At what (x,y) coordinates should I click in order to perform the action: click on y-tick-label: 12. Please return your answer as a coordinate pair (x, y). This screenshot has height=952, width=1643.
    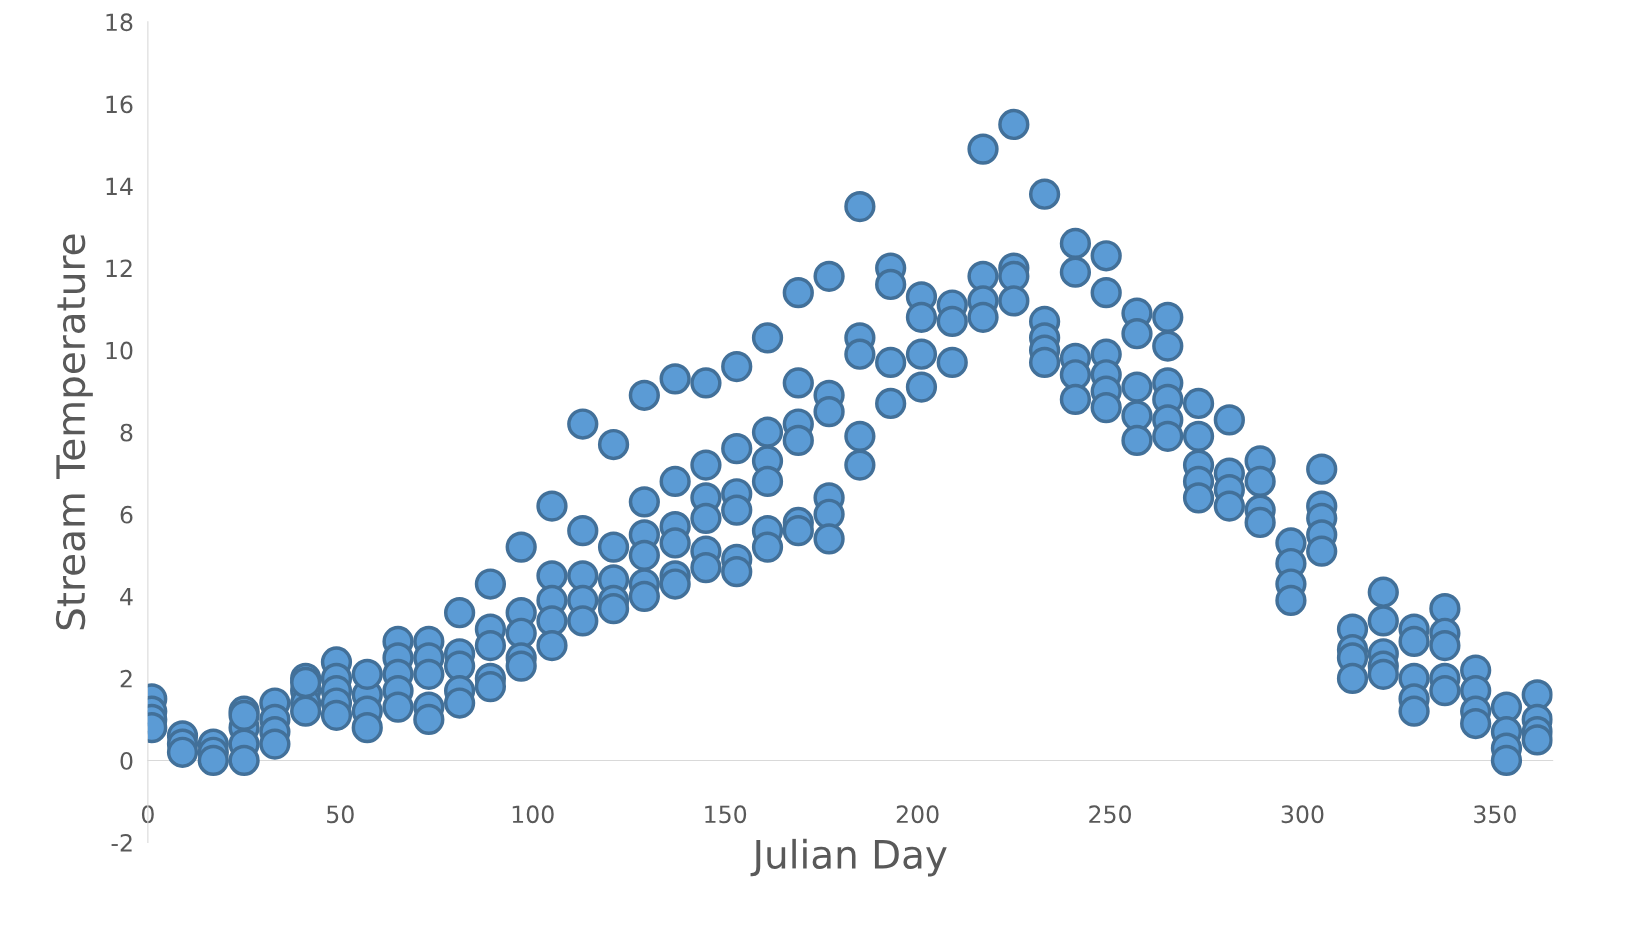
    Looking at the image, I should click on (119, 268).